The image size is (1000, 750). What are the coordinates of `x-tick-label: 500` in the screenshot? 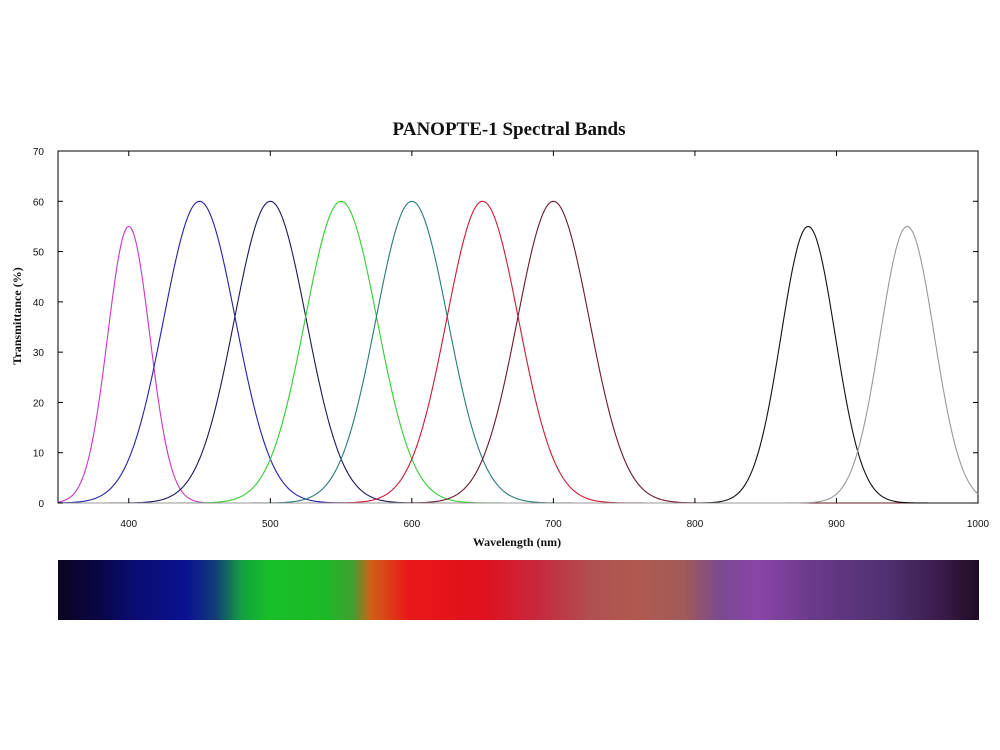 It's located at (270, 524).